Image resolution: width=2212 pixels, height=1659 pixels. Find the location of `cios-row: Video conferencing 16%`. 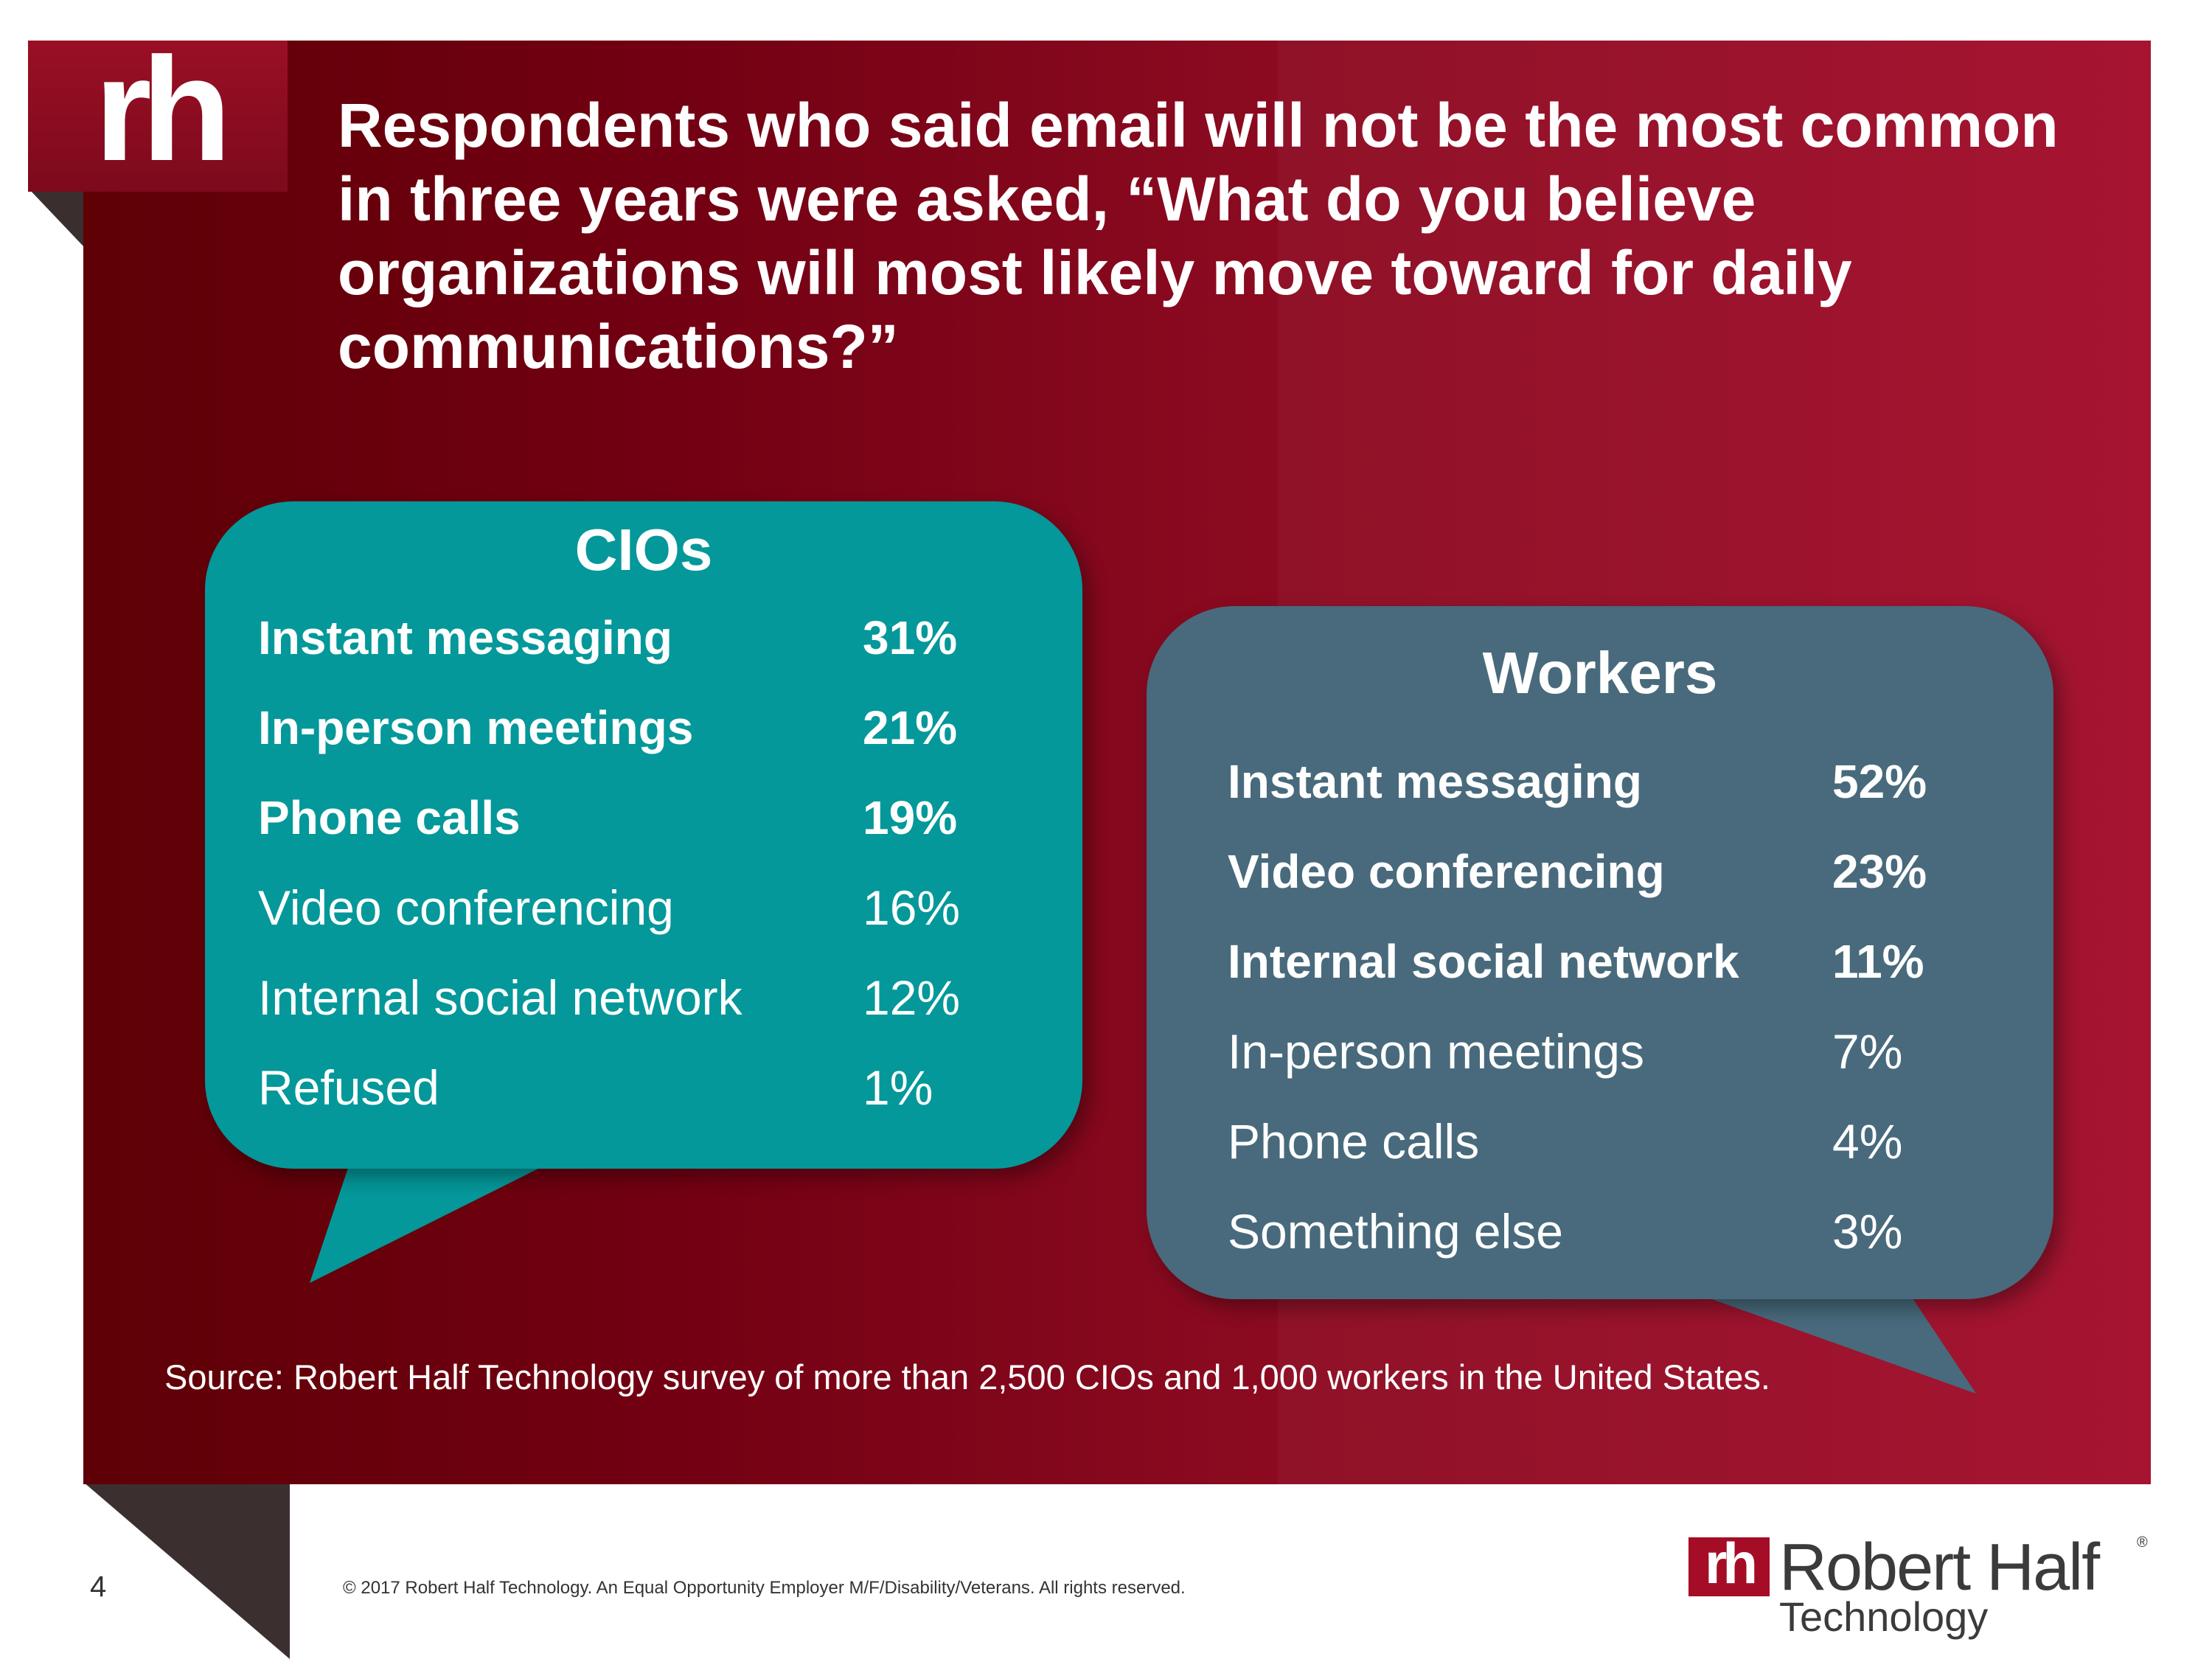

cios-row: Video conferencing 16% is located at coordinates (663, 907).